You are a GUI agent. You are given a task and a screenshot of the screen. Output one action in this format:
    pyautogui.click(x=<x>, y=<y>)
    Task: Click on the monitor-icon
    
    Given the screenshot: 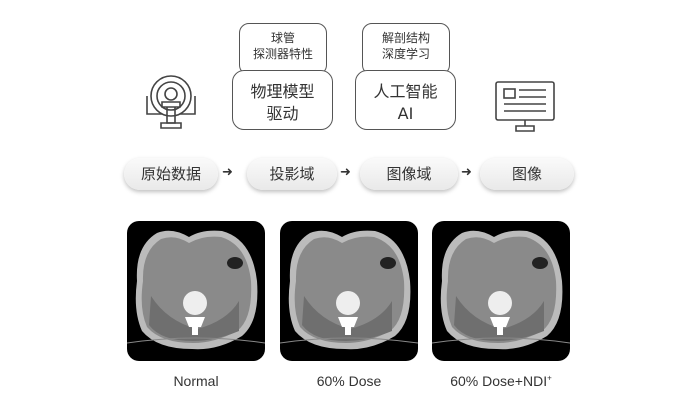 What is the action you would take?
    pyautogui.click(x=525, y=106)
    